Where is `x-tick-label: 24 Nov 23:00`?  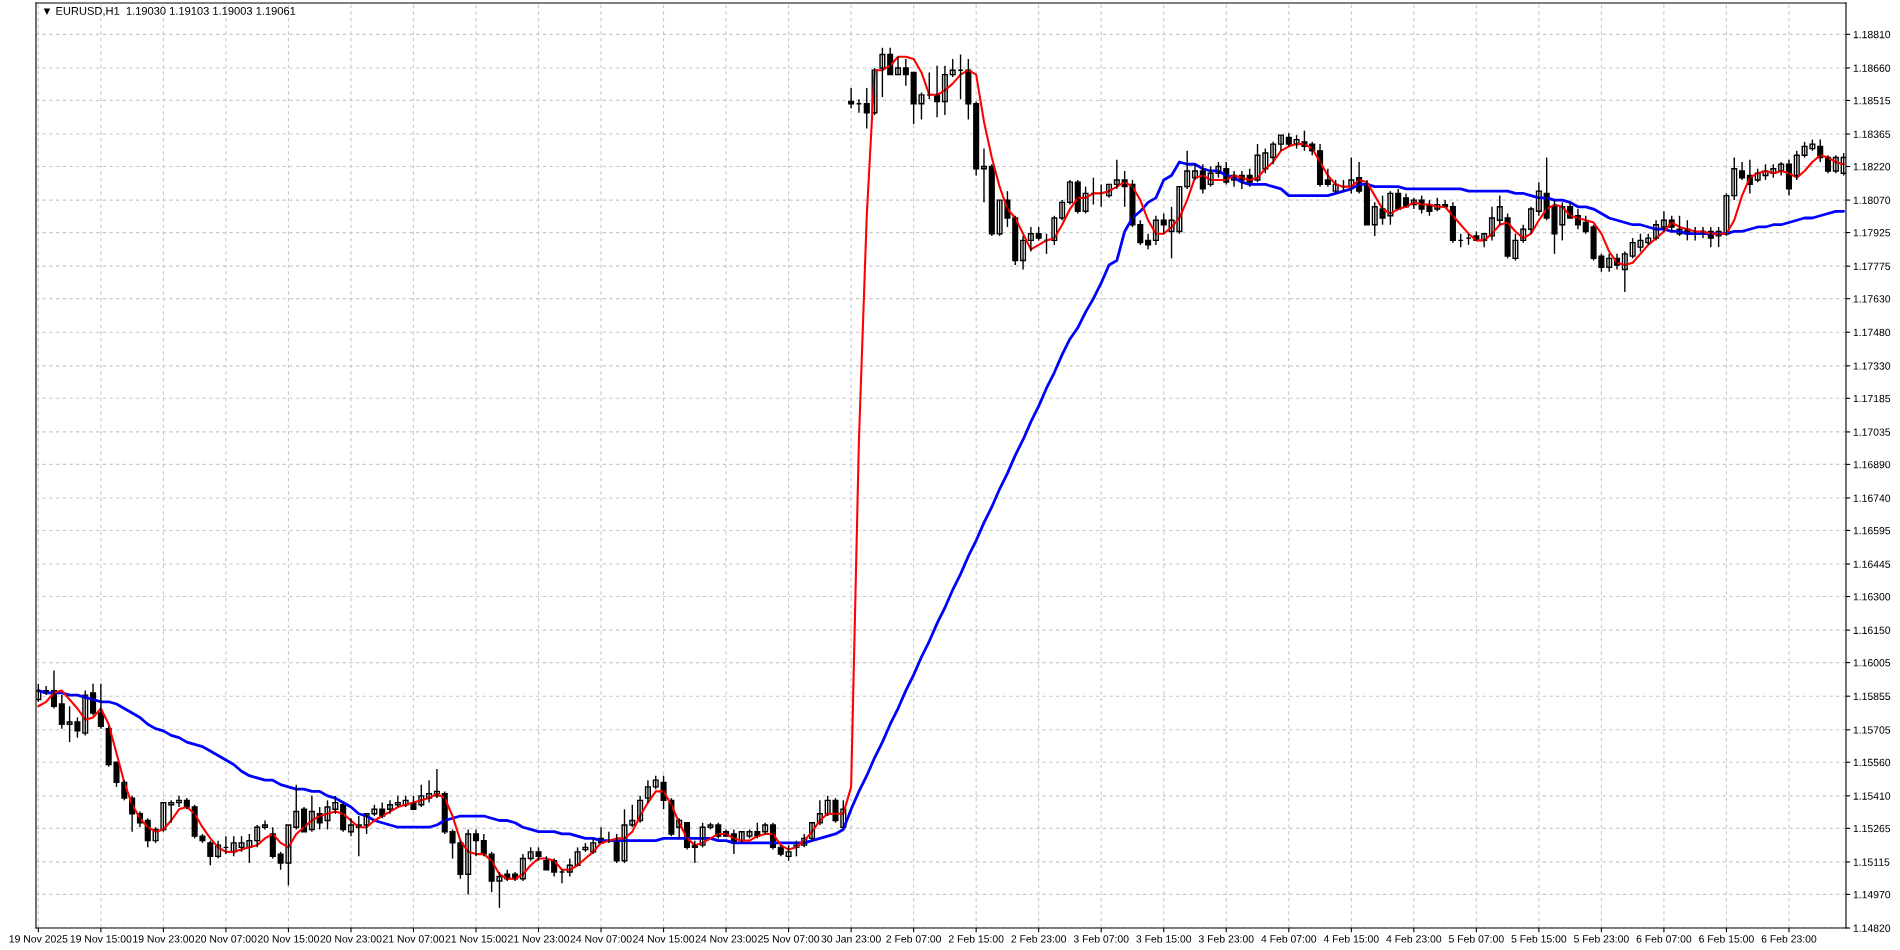 x-tick-label: 24 Nov 23:00 is located at coordinates (726, 939).